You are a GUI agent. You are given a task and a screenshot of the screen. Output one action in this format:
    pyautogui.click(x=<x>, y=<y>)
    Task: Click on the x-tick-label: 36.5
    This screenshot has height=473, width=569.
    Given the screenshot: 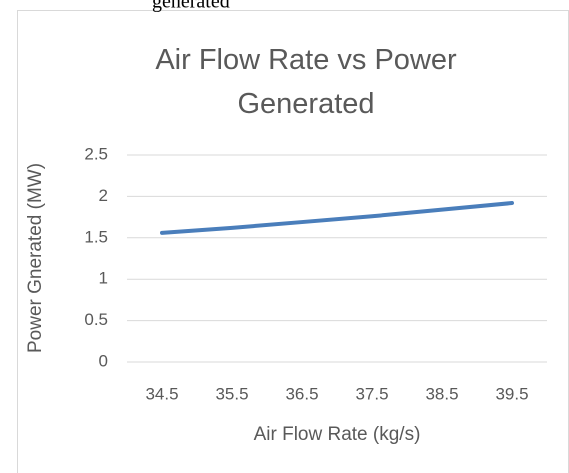 What is the action you would take?
    pyautogui.click(x=301, y=393)
    